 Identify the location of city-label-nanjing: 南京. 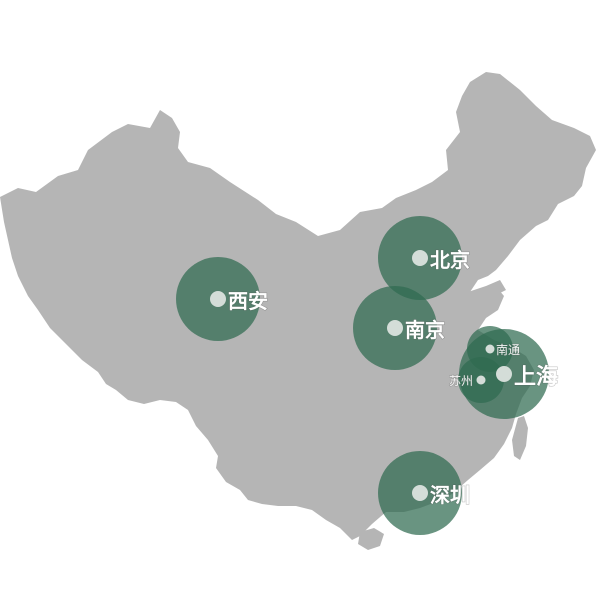
(425, 330).